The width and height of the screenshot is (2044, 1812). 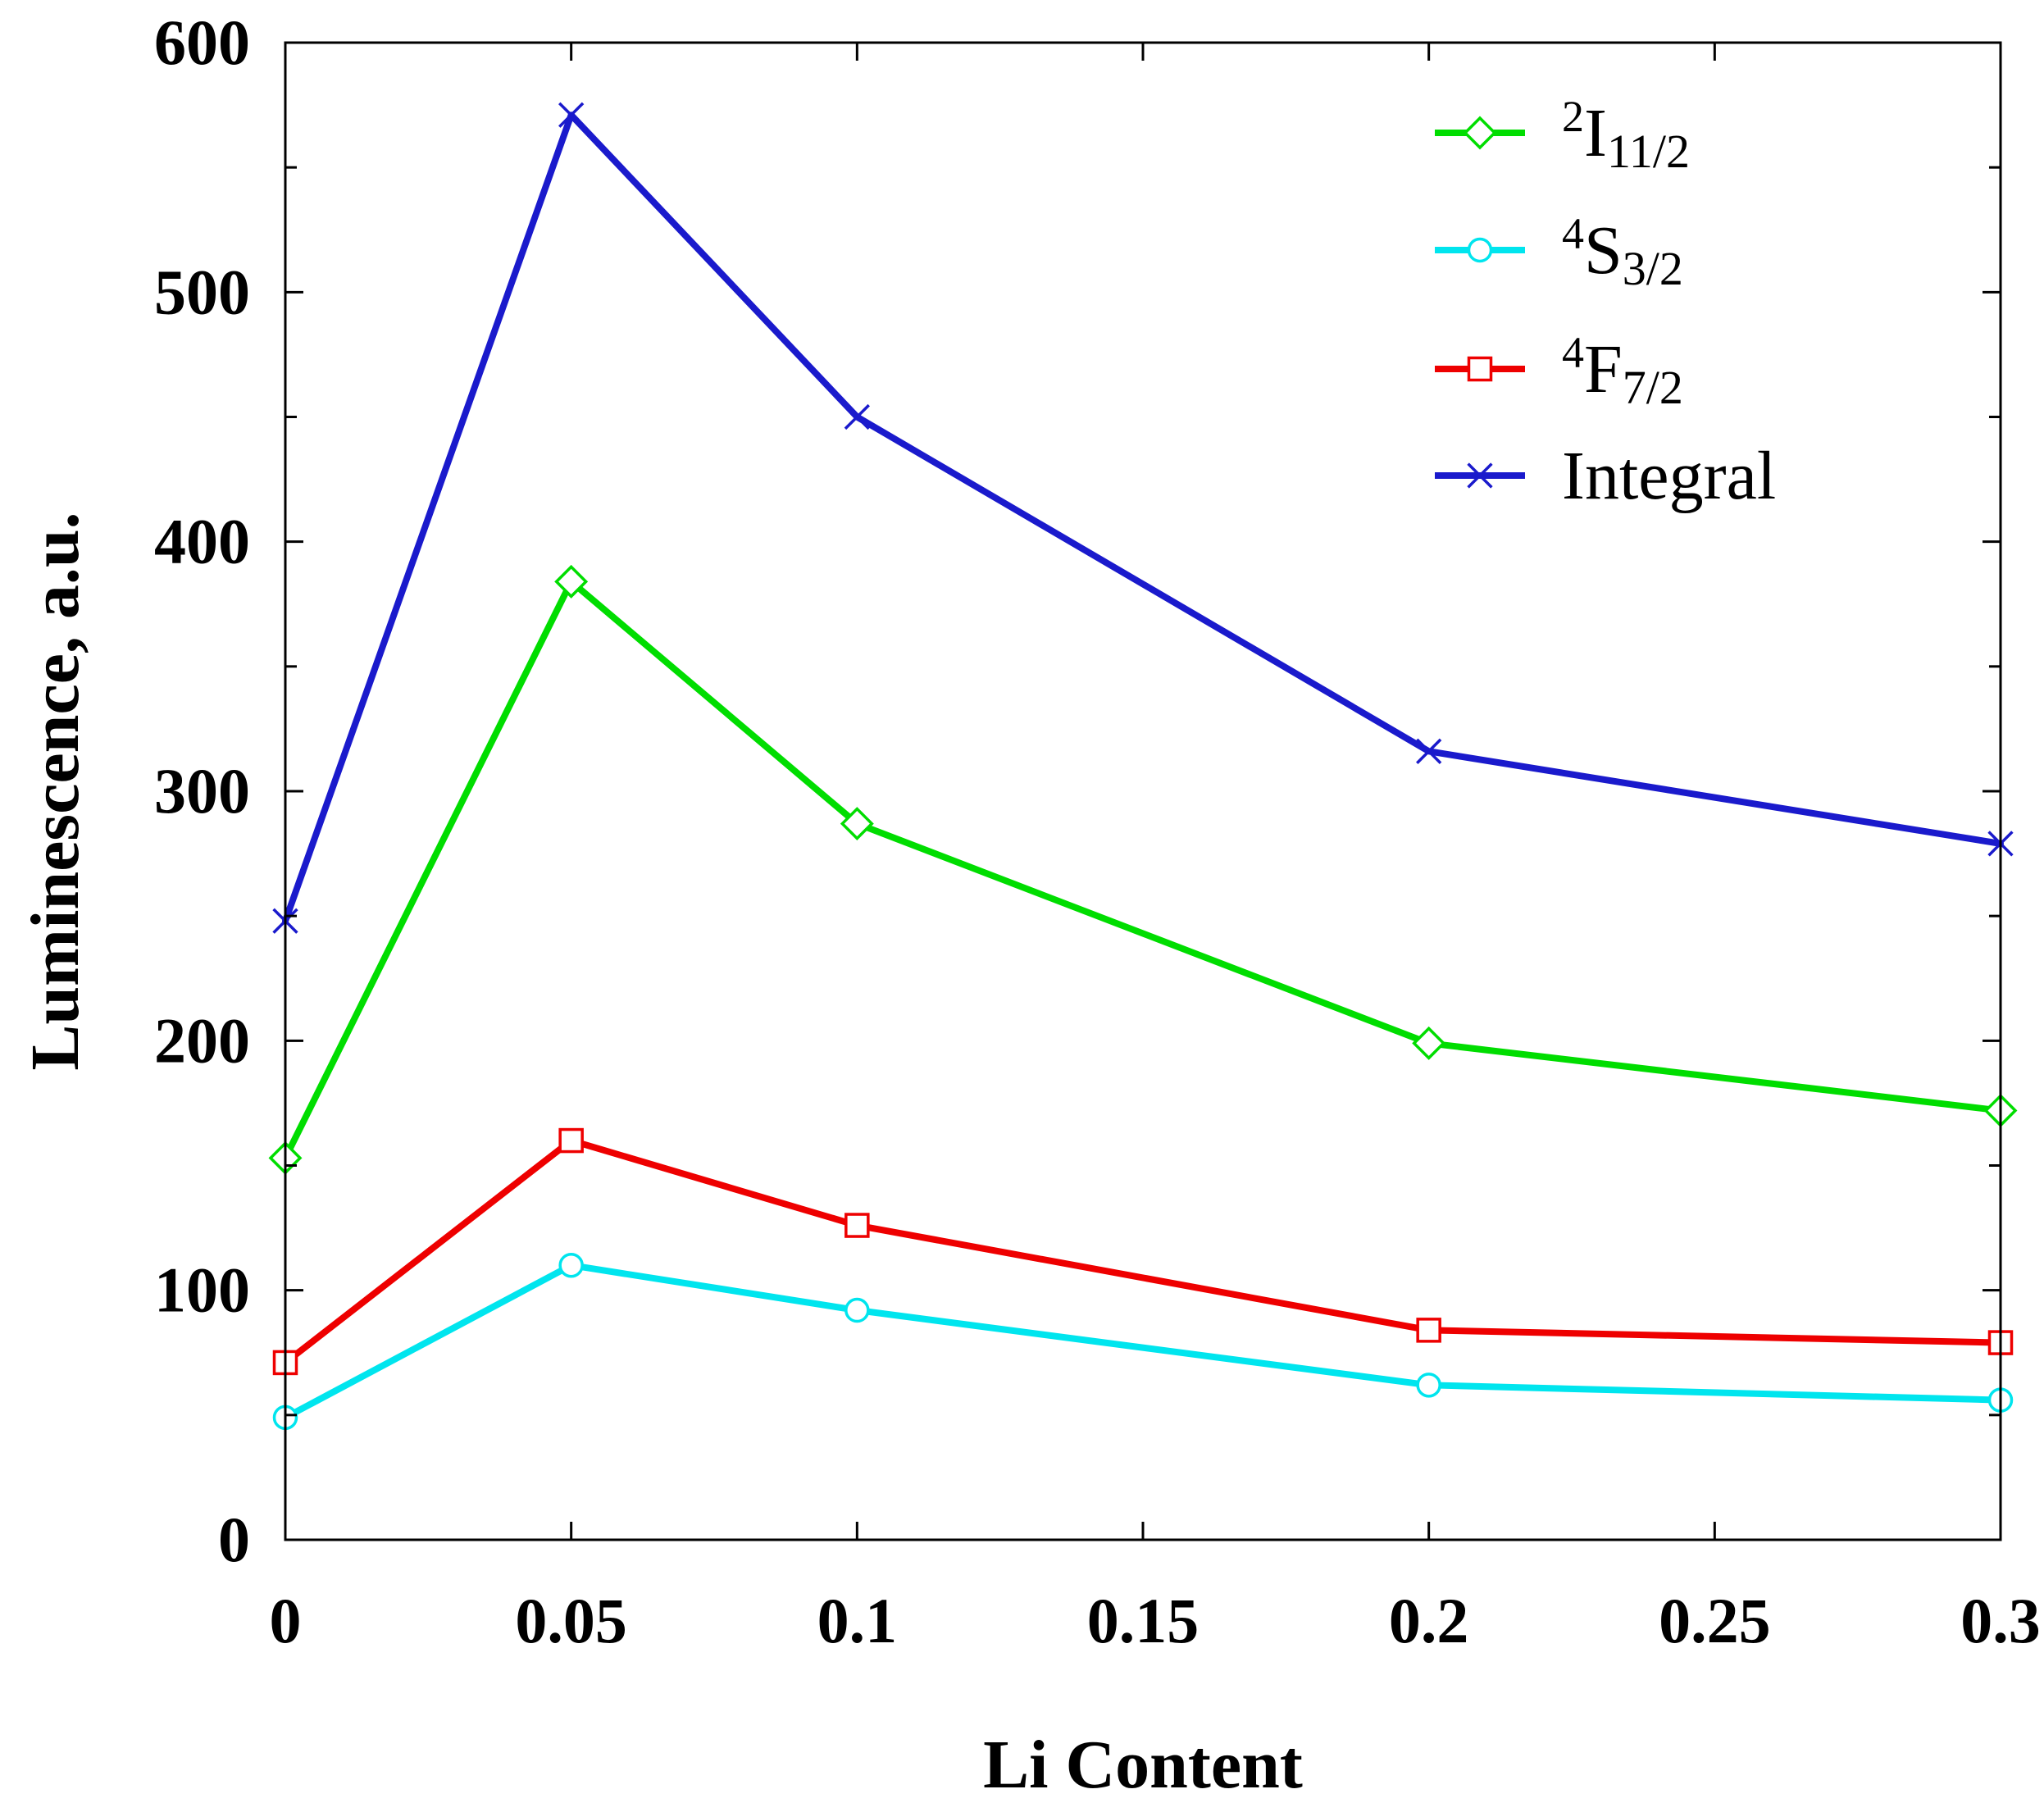 I want to click on legend-label: 4F7/2, so click(x=1622, y=371).